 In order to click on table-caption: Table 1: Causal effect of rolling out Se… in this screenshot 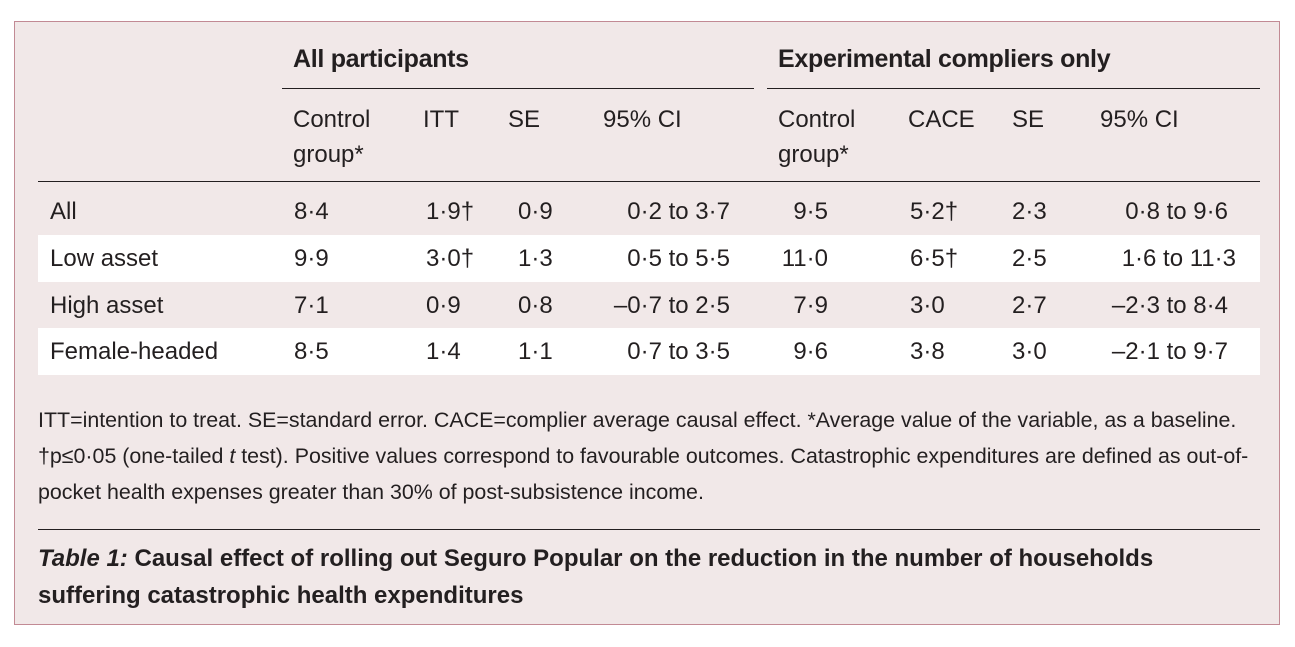, I will do `click(638, 577)`.